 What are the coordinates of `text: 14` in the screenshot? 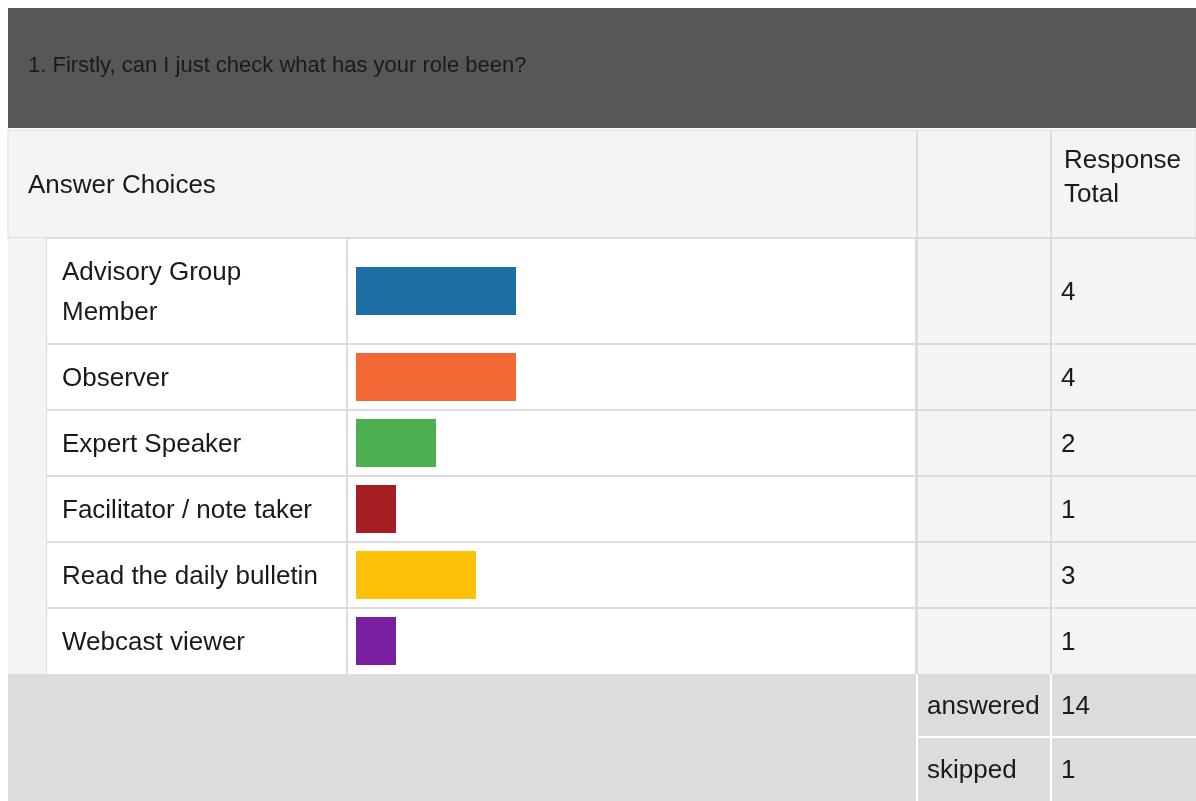 It's located at (1075, 705).